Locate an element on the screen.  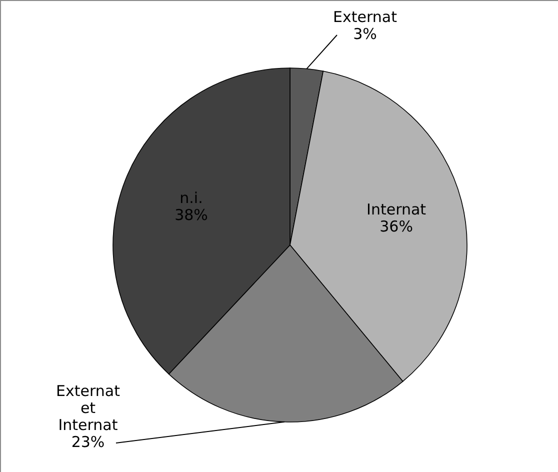
data-label: 36% is located at coordinates (396, 227).